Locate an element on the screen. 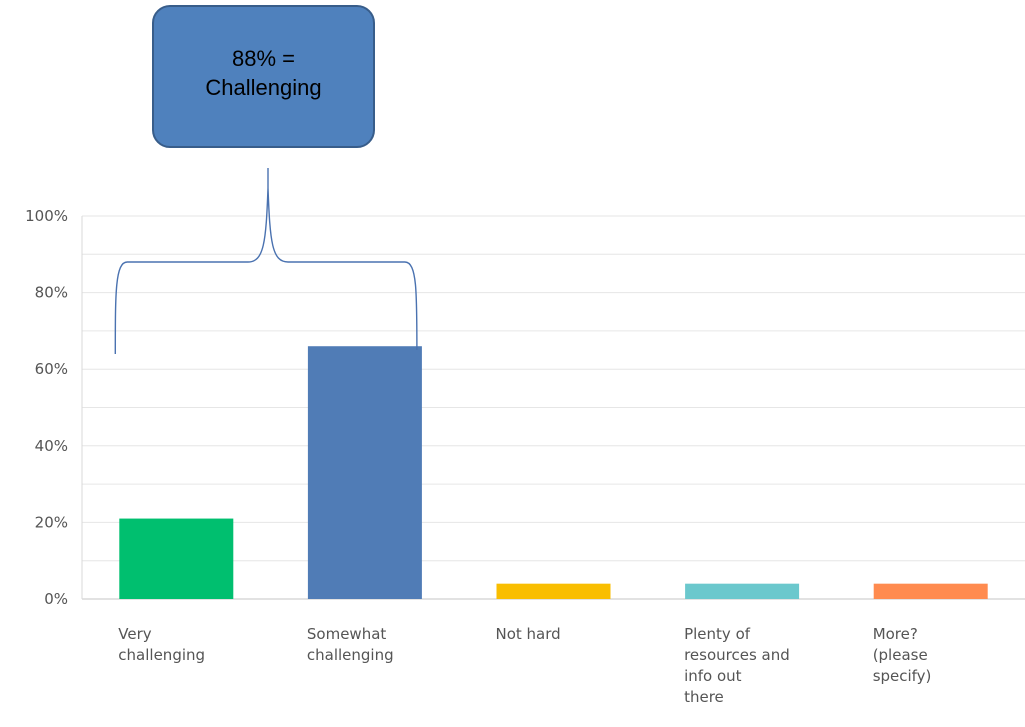 This screenshot has width=1025, height=727. x-category-label-line: resources and is located at coordinates (737, 655).